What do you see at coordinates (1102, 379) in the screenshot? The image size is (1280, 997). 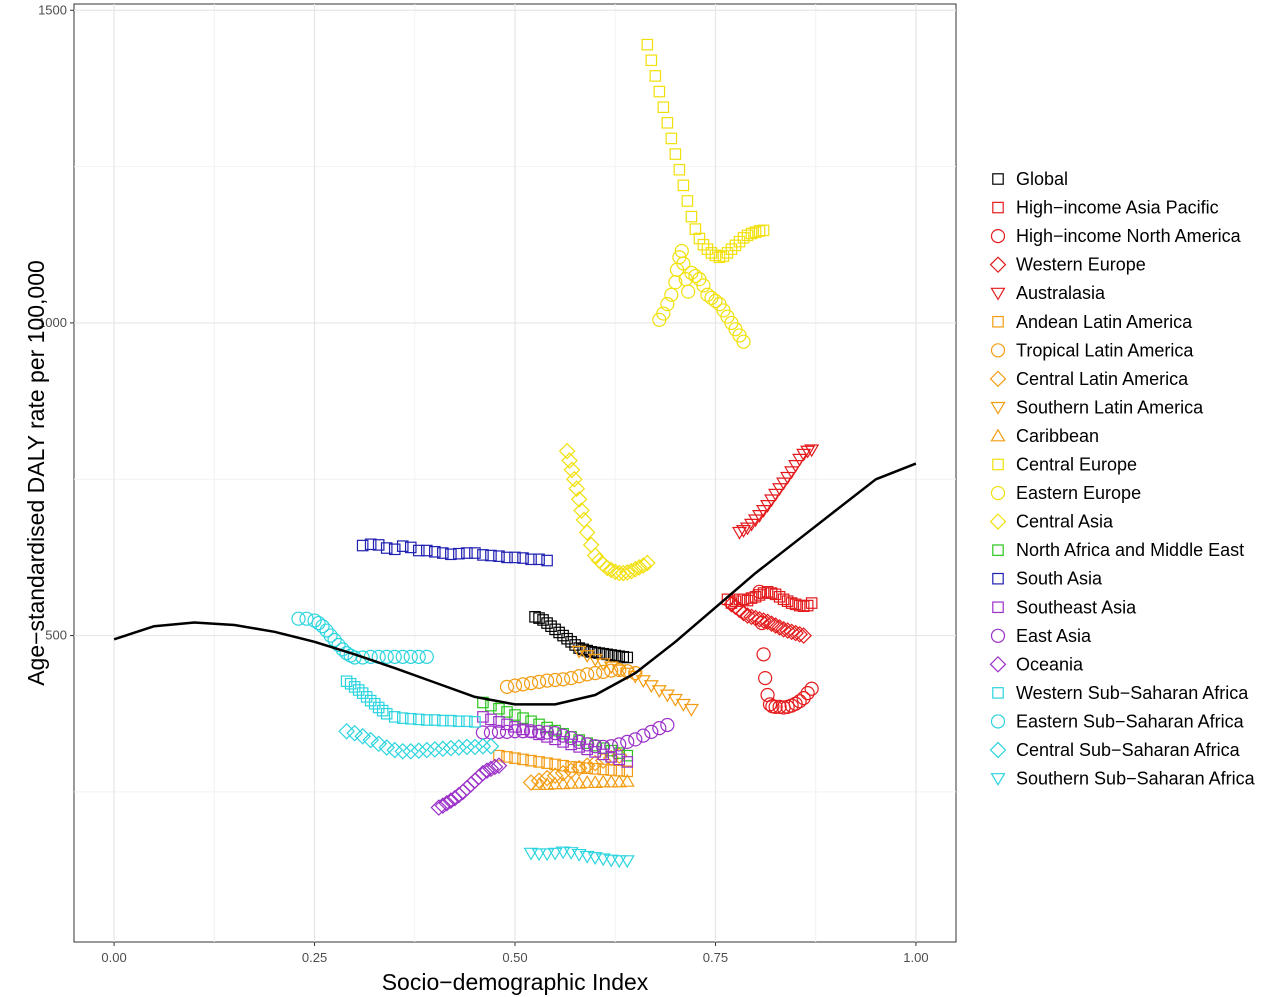 I see `legend-label: Central Latin America` at bounding box center [1102, 379].